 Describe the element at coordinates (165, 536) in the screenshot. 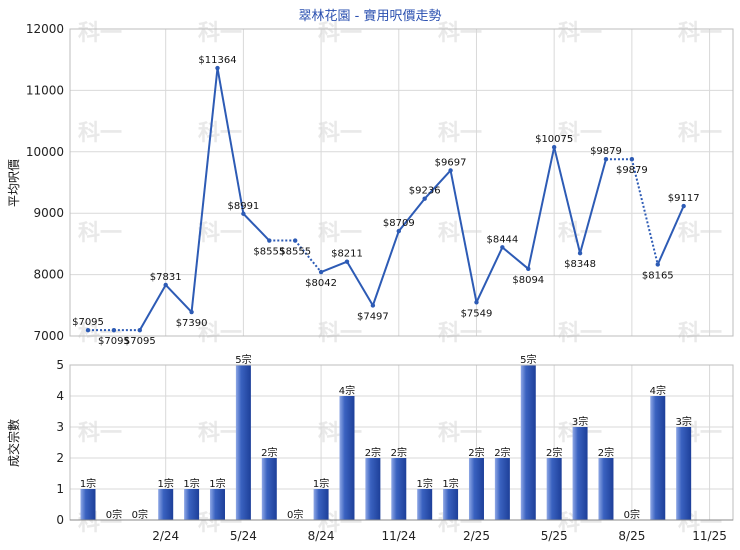

I see `x-tick-label: 2/24` at that location.